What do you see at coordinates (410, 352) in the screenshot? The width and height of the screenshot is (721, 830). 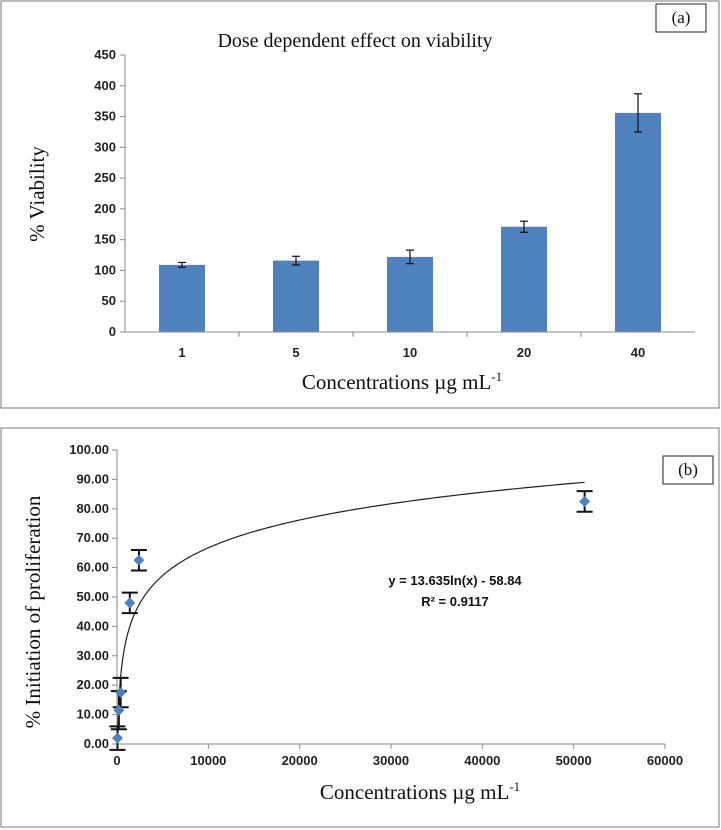 I see `chart-a-x-tick-label: 10` at bounding box center [410, 352].